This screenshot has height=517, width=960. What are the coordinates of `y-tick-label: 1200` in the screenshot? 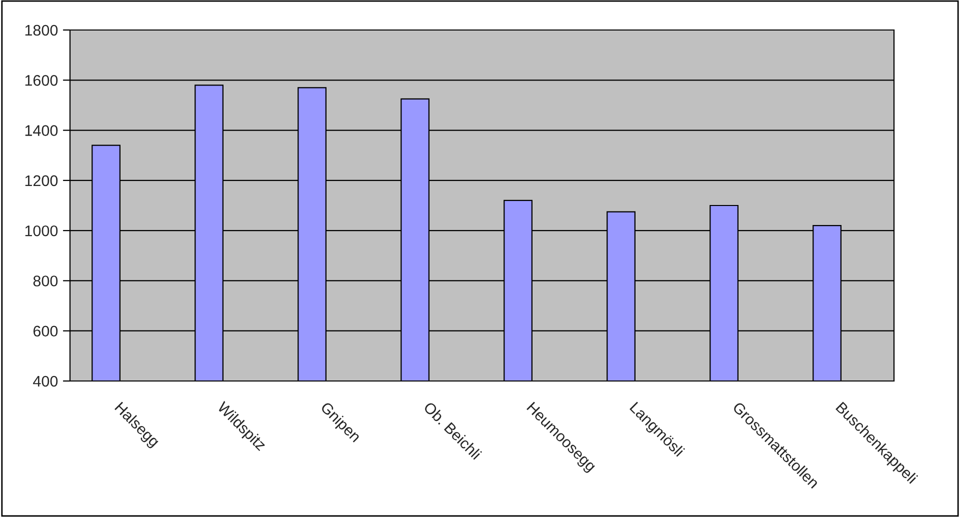 It's located at (41, 180).